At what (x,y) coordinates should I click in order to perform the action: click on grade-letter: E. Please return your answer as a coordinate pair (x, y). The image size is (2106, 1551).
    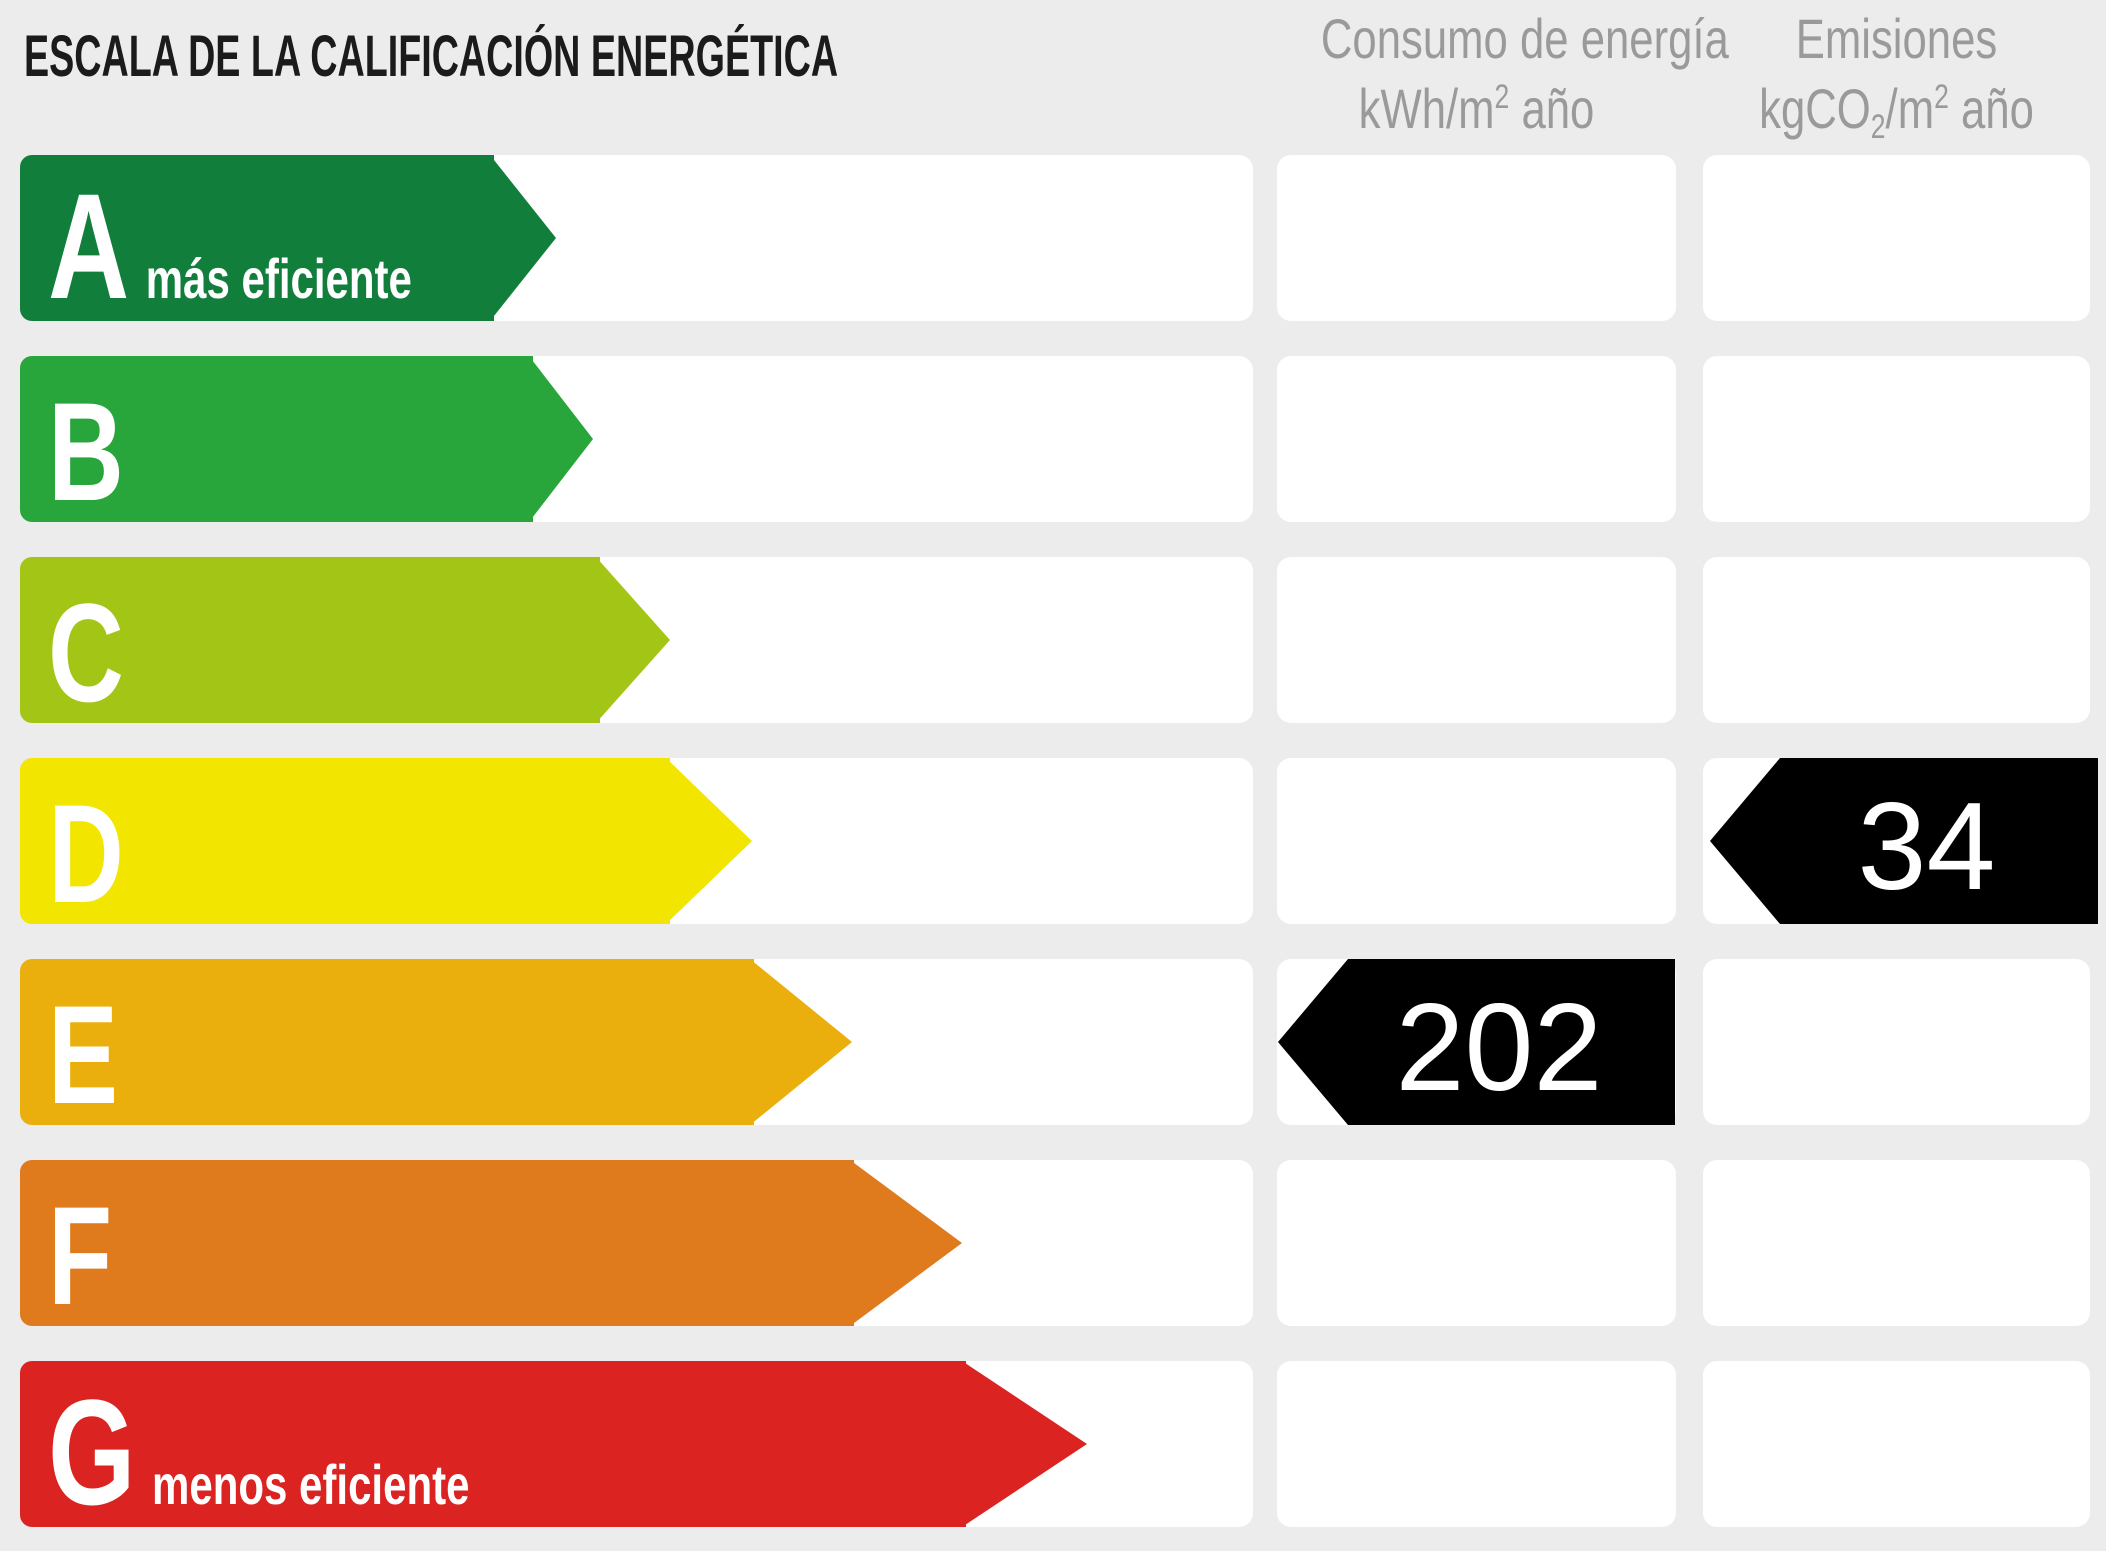
    Looking at the image, I should click on (83, 1054).